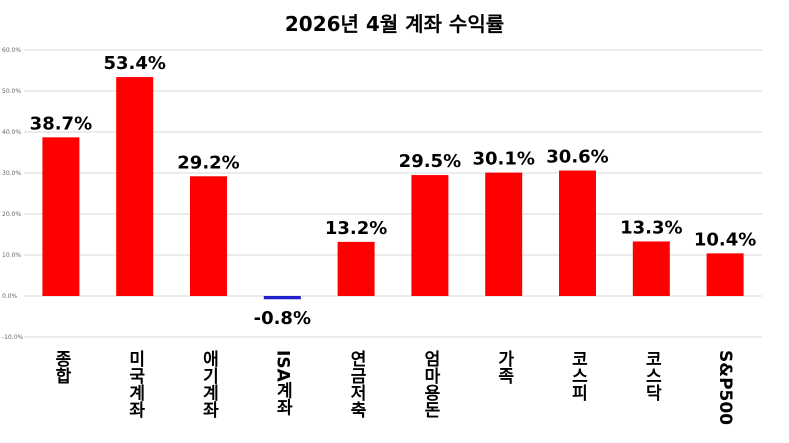 This screenshot has width=789, height=443. What do you see at coordinates (61, 123) in the screenshot?
I see `data-label: 38.7%` at bounding box center [61, 123].